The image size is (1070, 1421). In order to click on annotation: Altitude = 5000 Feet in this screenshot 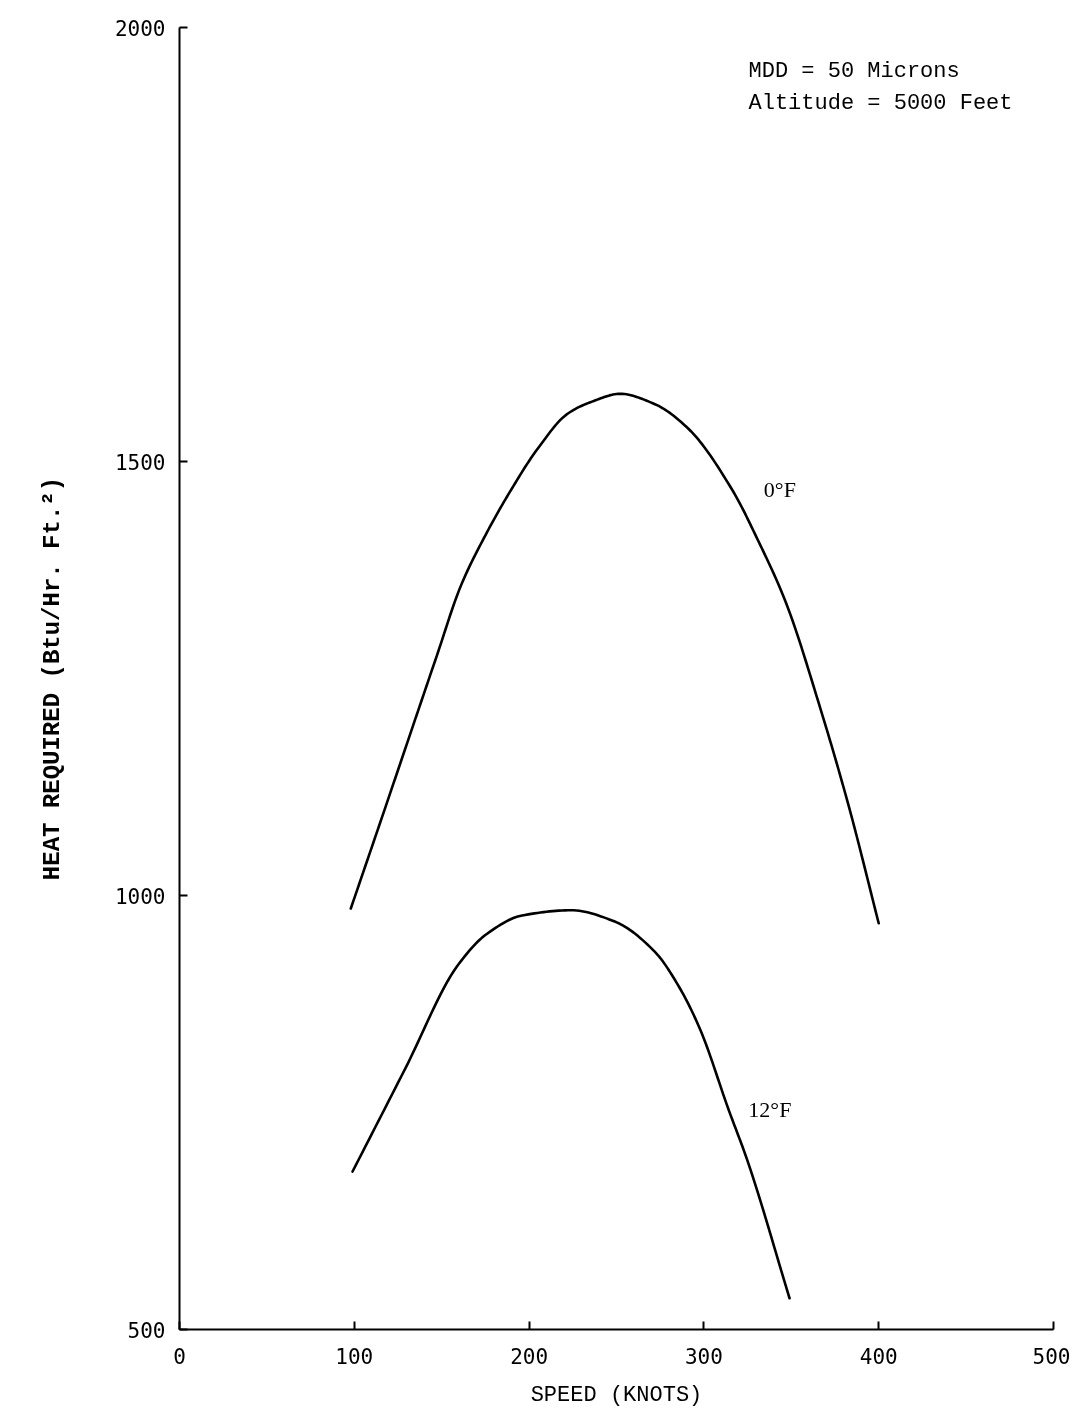, I will do `click(880, 104)`.